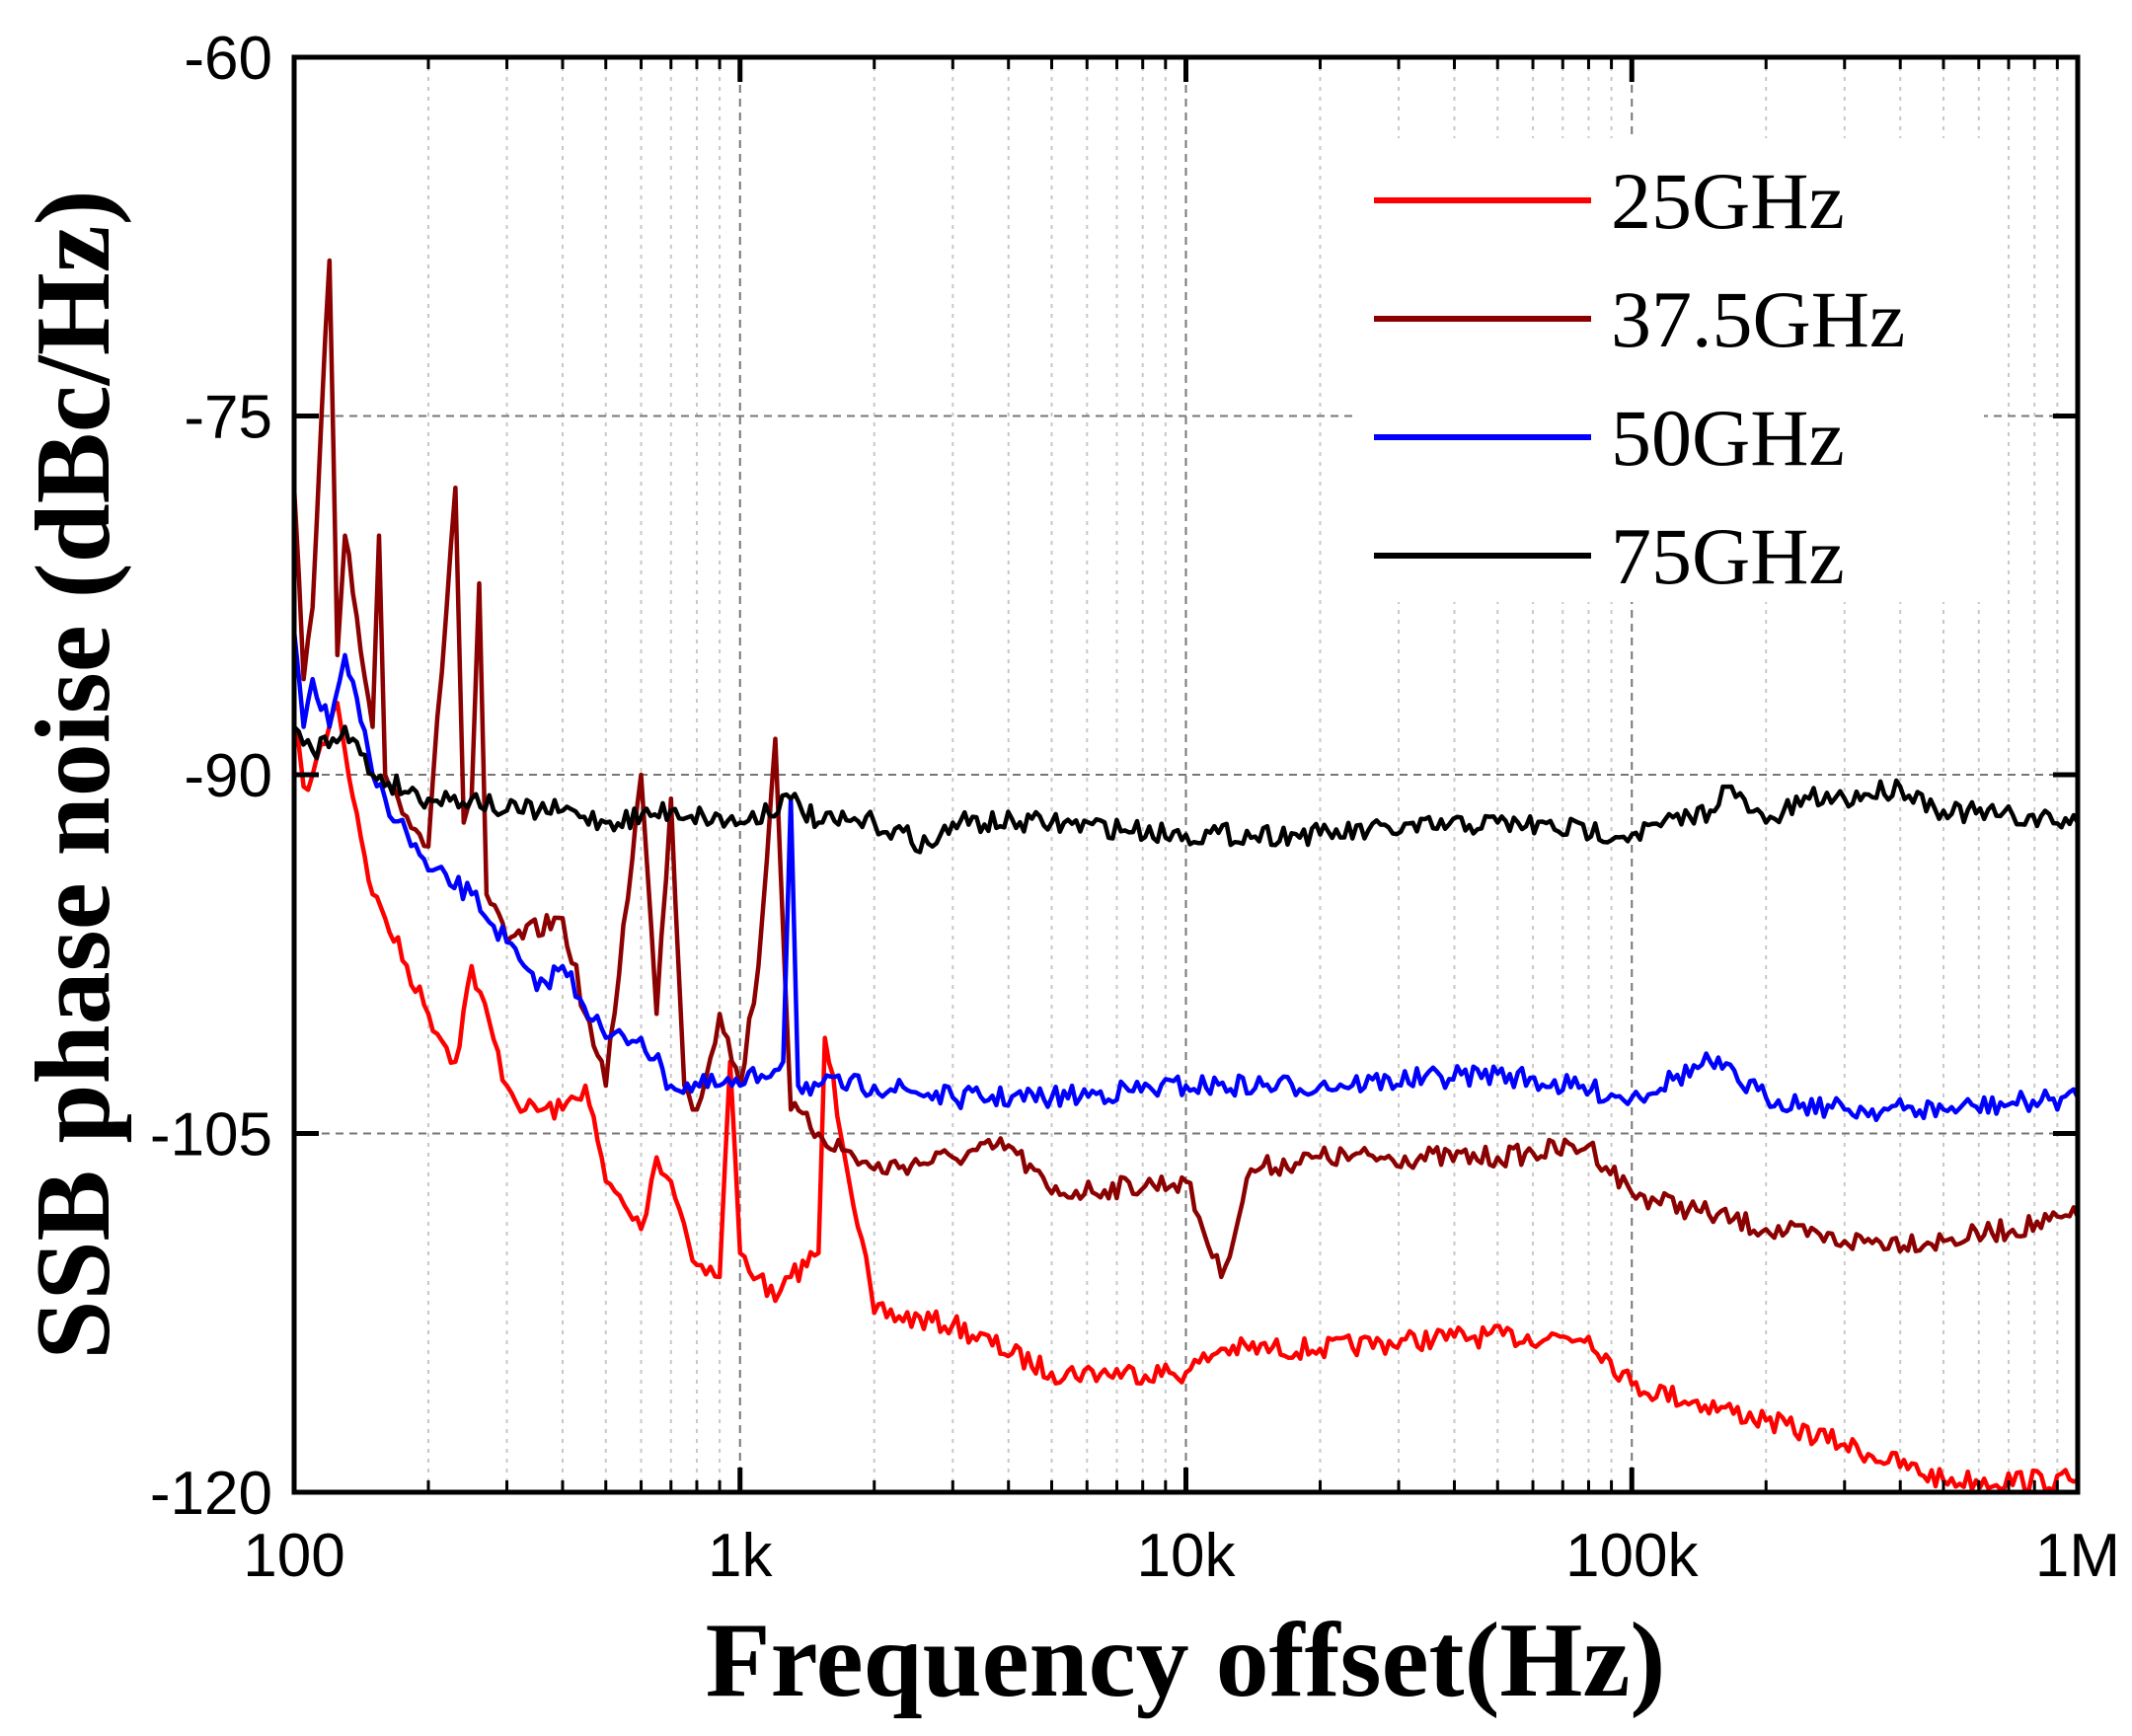  I want to click on y-tick-label: -105, so click(211, 1135).